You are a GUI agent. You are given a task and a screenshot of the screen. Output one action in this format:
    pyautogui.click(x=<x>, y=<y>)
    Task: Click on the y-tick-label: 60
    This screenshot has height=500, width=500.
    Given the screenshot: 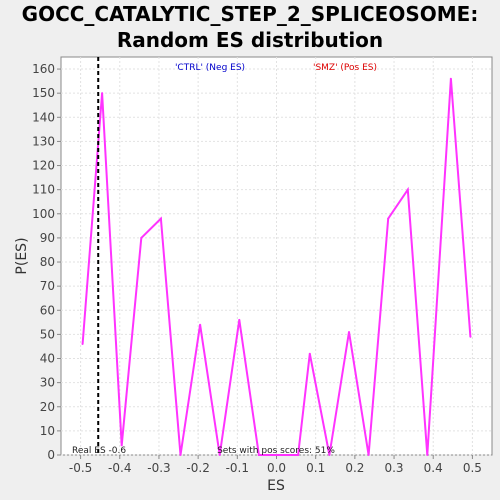 What is the action you would take?
    pyautogui.click(x=47, y=310)
    